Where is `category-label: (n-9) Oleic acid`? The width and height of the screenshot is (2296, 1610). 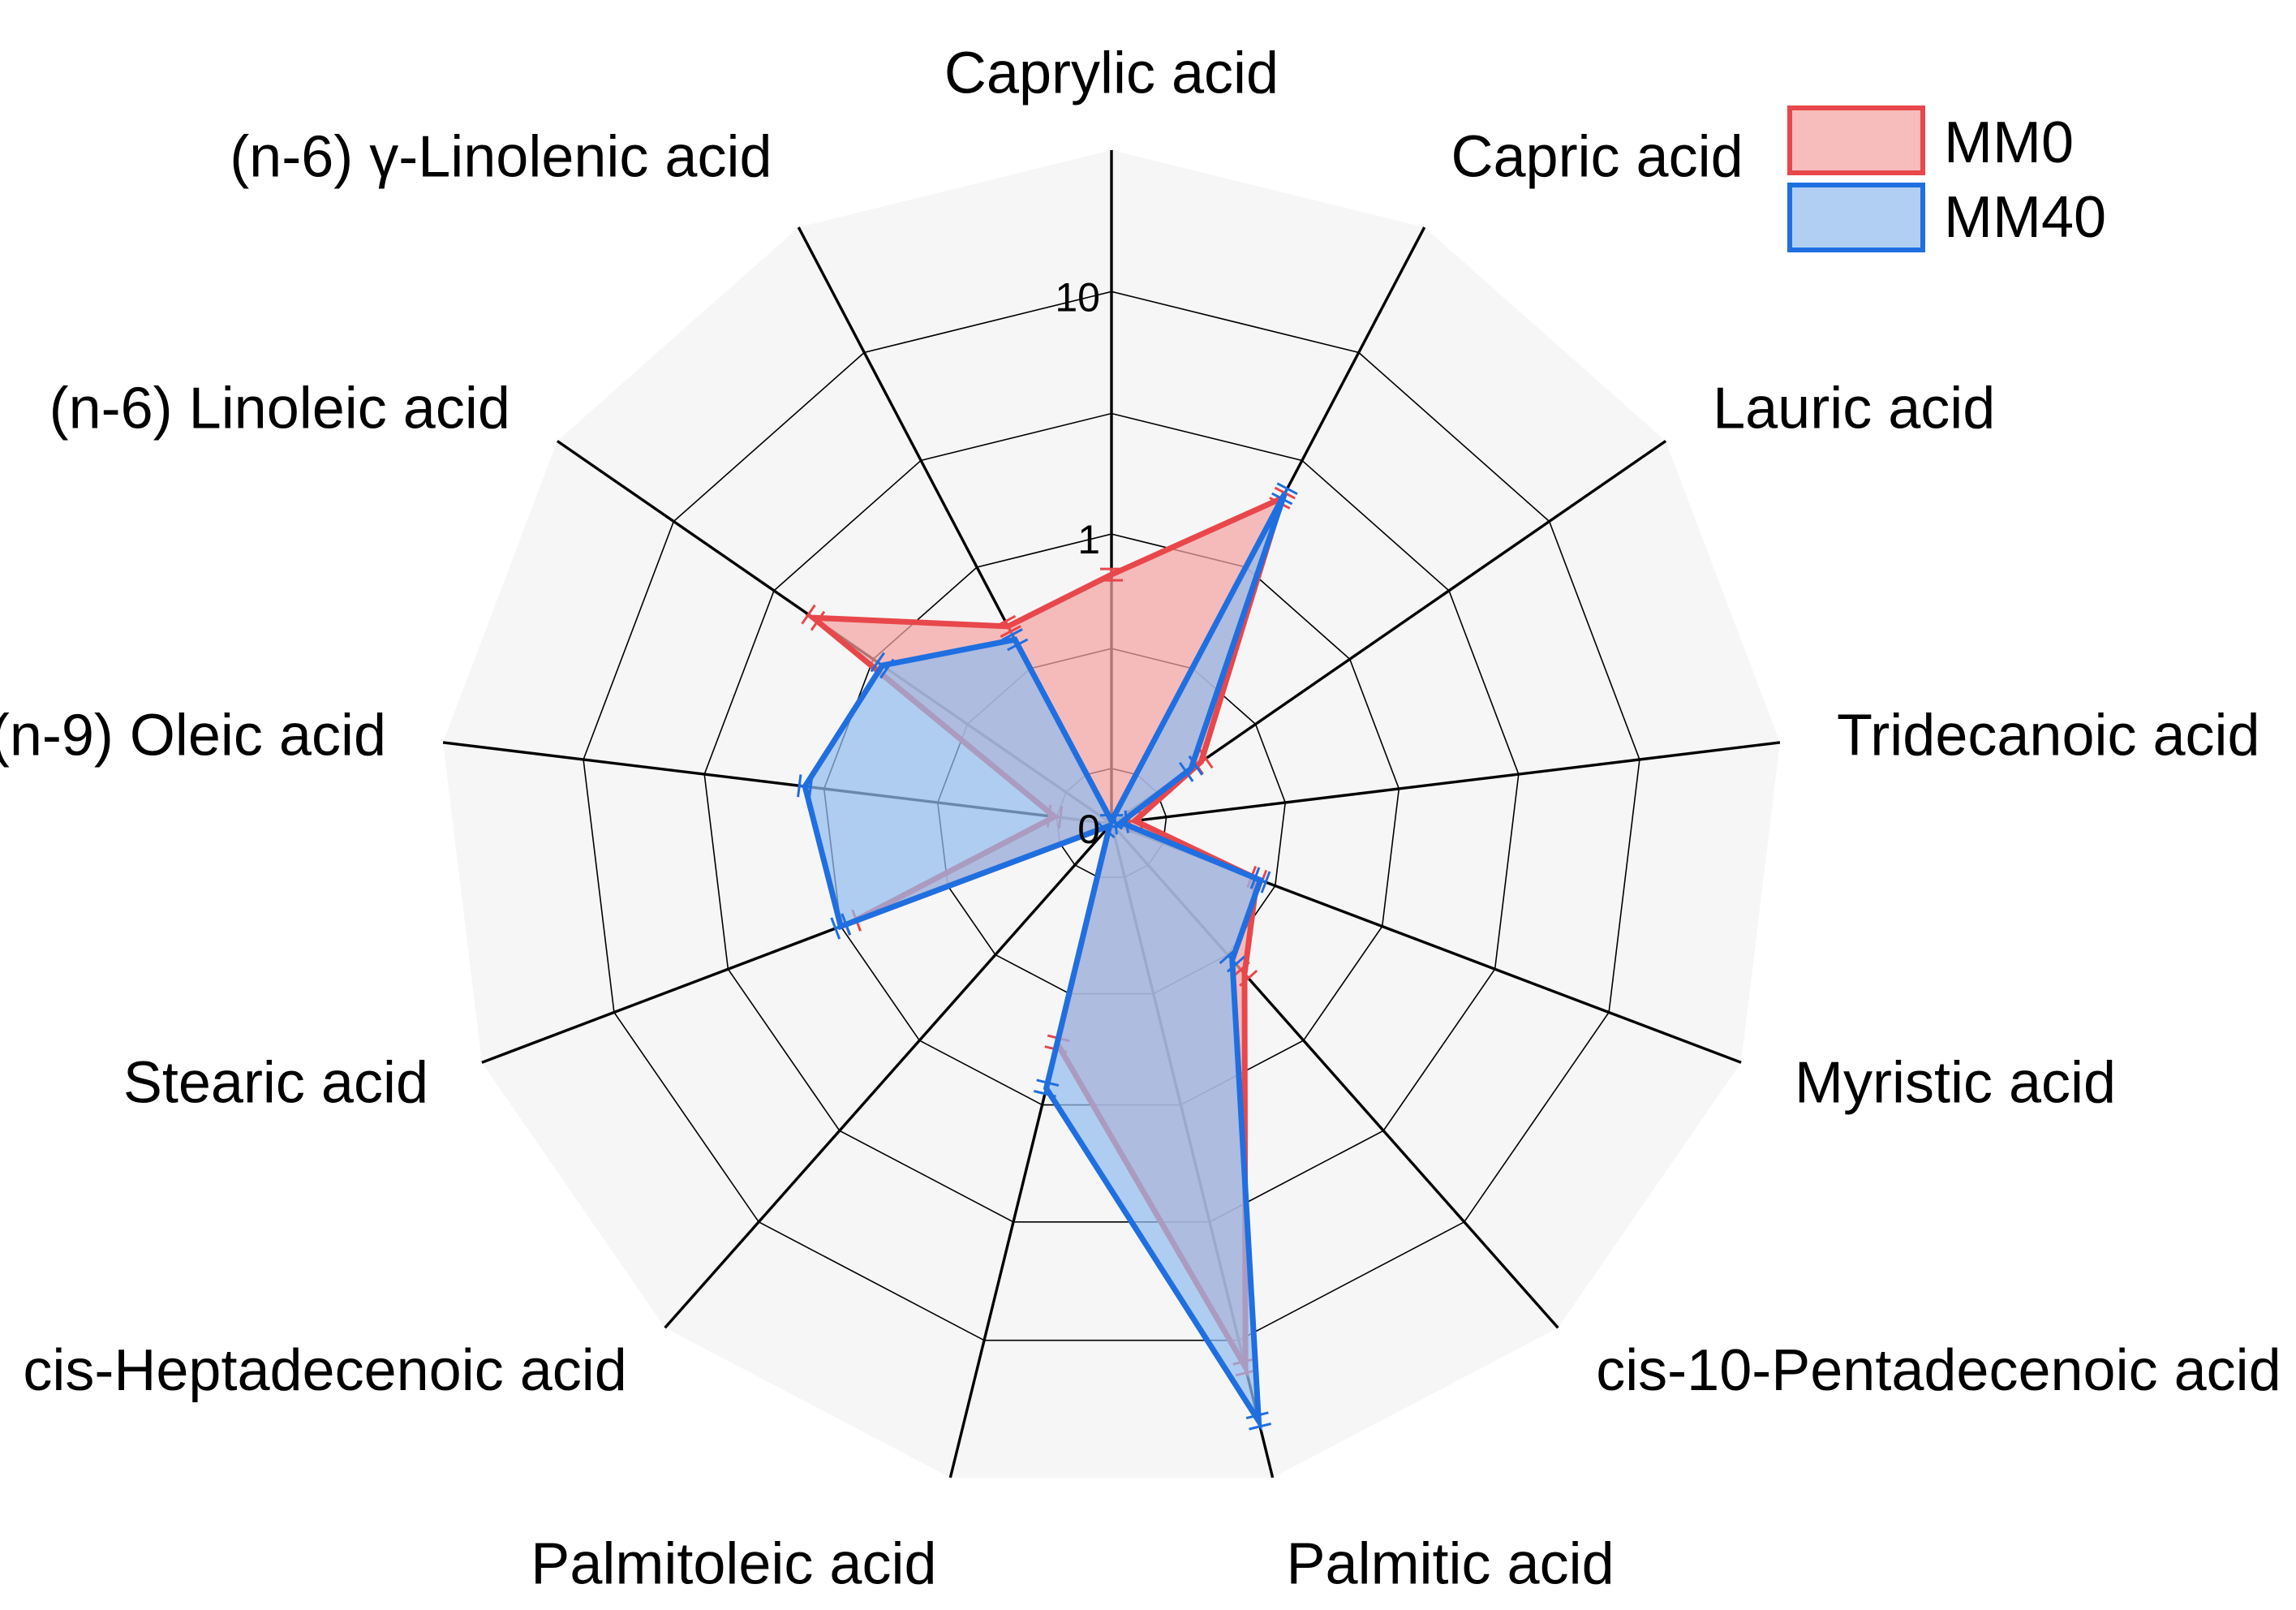
category-label: (n-9) Oleic acid is located at coordinates (193, 736).